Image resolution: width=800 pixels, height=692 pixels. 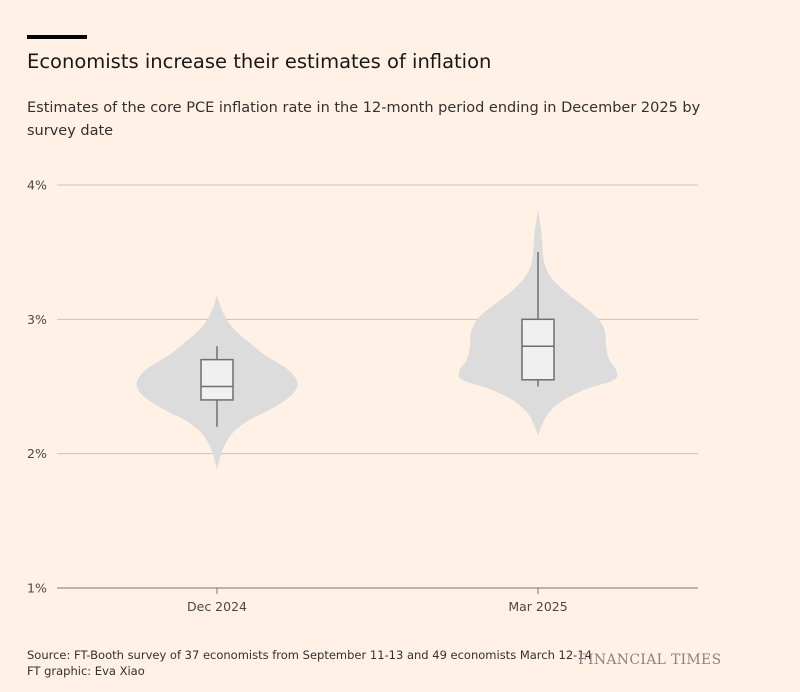 What do you see at coordinates (217, 606) in the screenshot?
I see `x-tick-label: Dec 2024` at bounding box center [217, 606].